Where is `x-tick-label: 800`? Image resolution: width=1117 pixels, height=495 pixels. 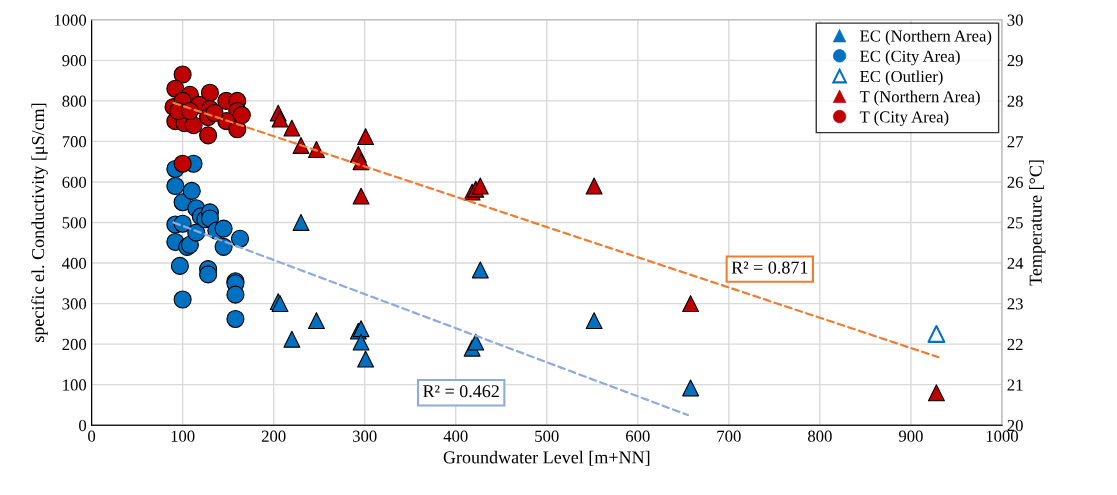 x-tick-label: 800 is located at coordinates (820, 436).